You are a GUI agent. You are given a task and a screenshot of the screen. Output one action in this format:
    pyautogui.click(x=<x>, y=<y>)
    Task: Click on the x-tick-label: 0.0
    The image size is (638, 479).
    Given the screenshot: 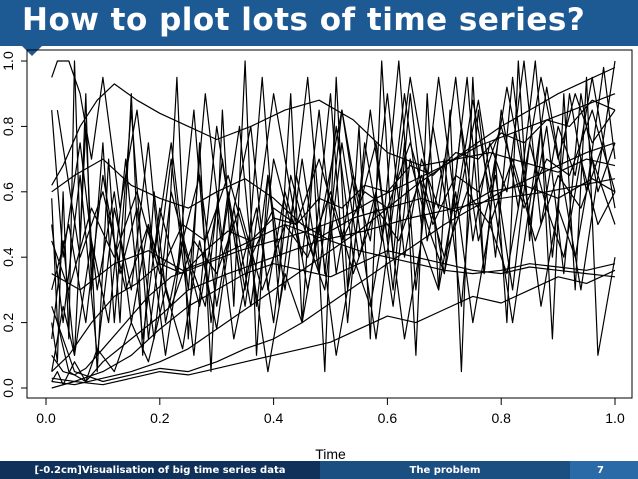 What is the action you would take?
    pyautogui.click(x=46, y=418)
    